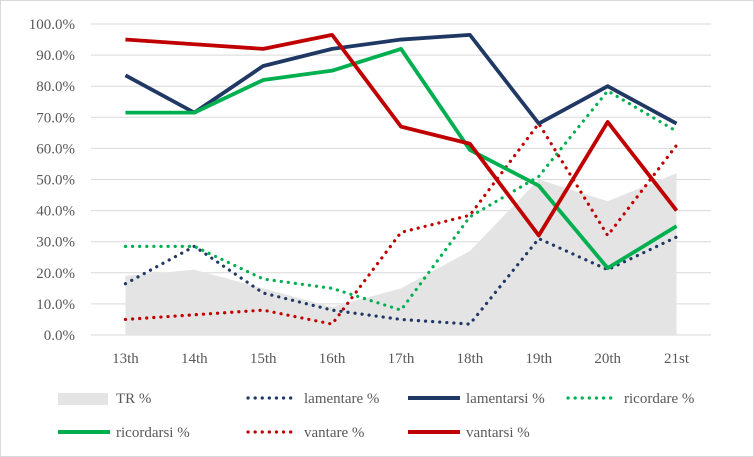 The image size is (754, 457). What do you see at coordinates (334, 433) in the screenshot?
I see `legend-label: vantare %` at bounding box center [334, 433].